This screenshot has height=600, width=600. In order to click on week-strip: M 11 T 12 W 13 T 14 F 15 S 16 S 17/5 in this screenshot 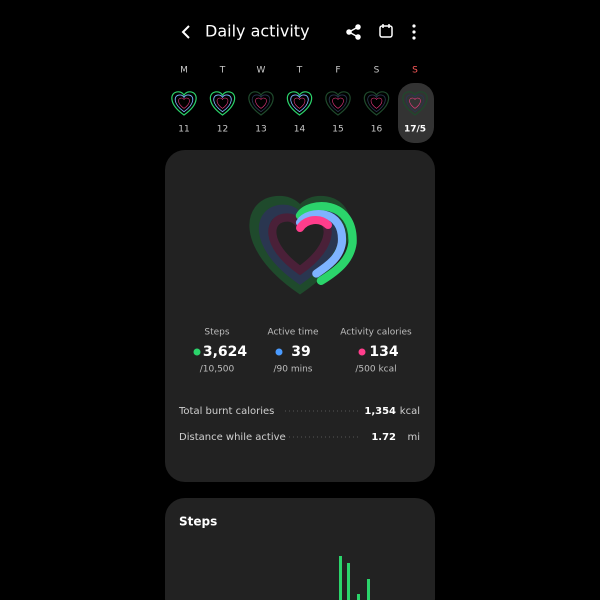, I will do `click(299, 100)`.